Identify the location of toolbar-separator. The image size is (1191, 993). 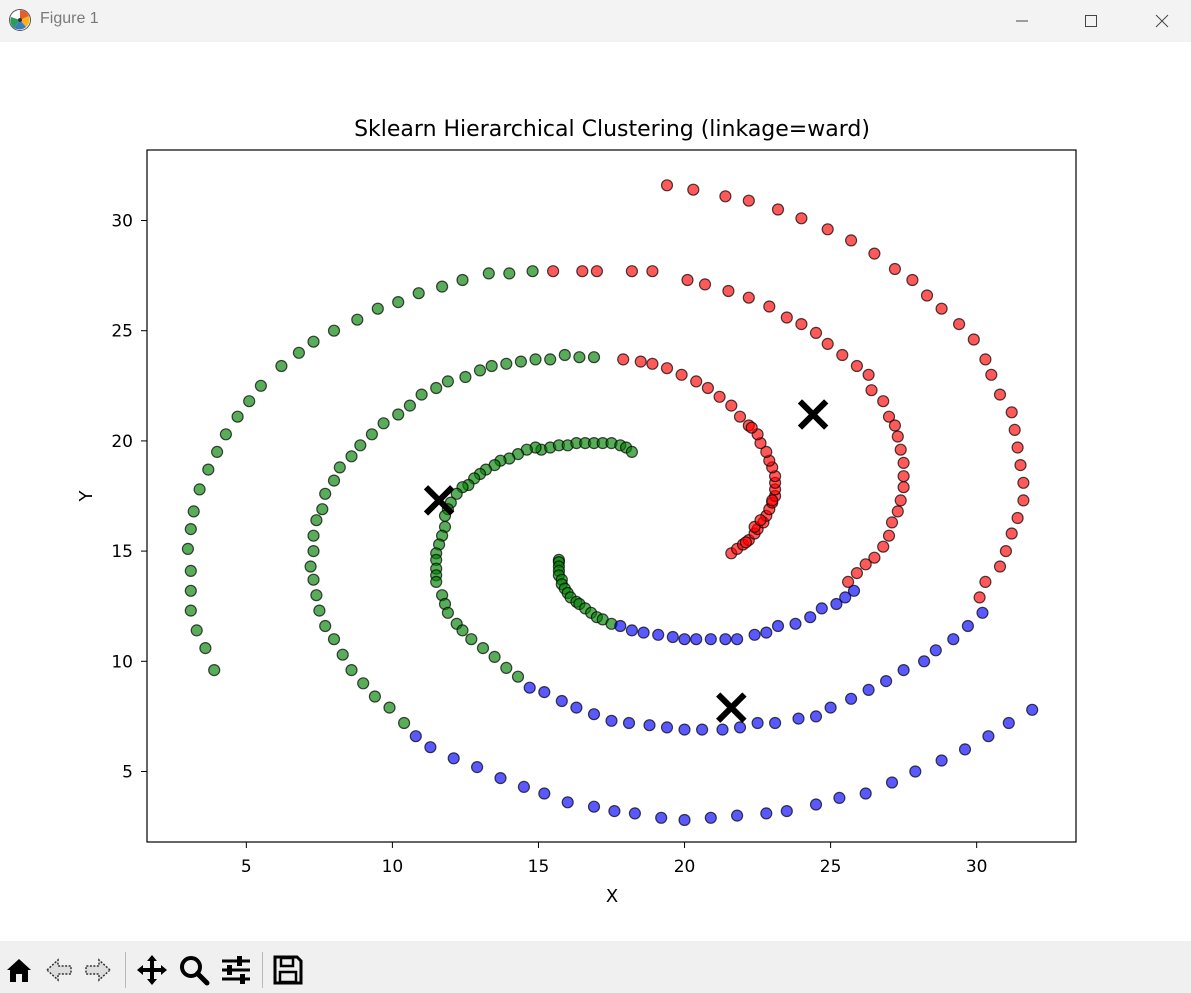
(125, 970).